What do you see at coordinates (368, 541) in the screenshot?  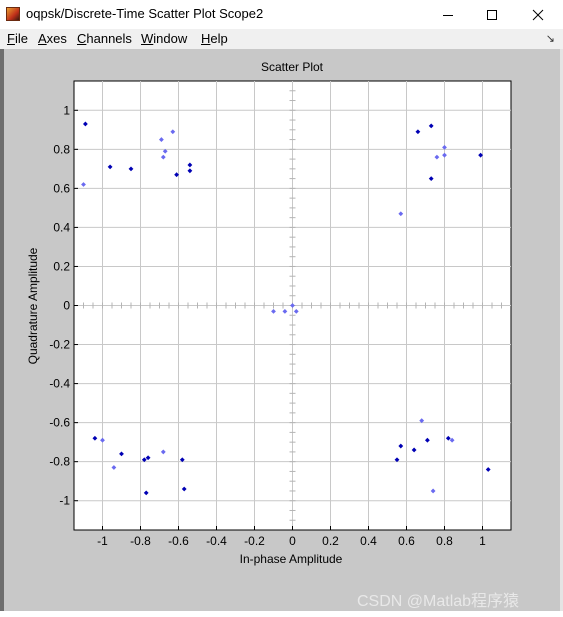 I see `x-tick-label: 0.4` at bounding box center [368, 541].